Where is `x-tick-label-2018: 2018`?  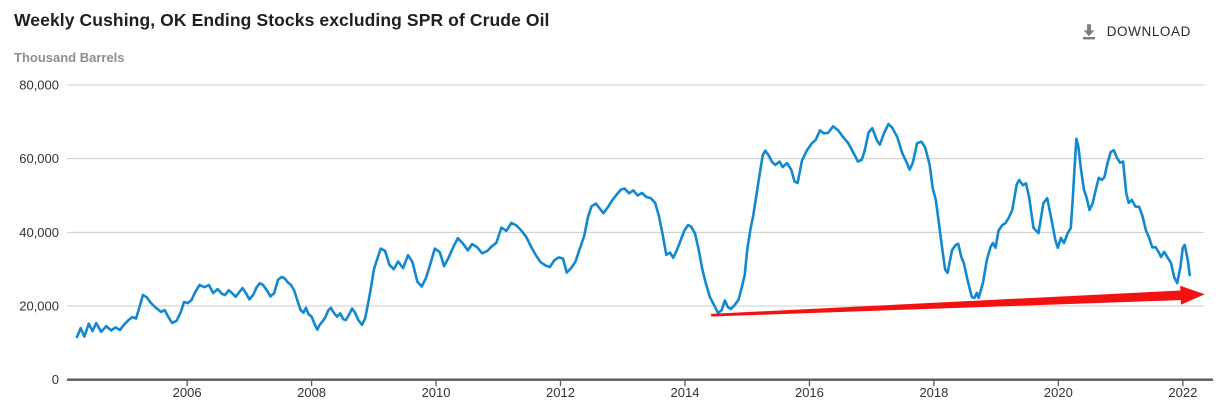 x-tick-label-2018: 2018 is located at coordinates (933, 392).